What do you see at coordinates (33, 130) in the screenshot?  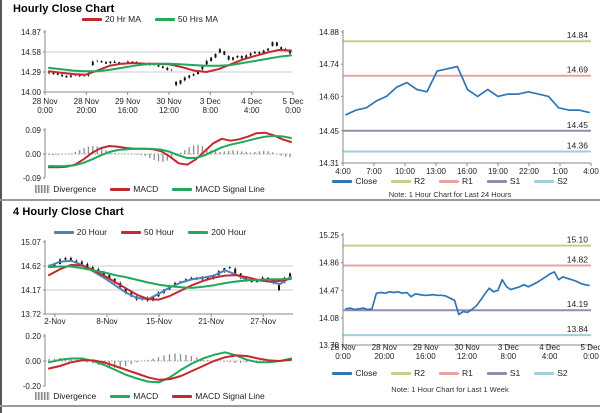 I see `y-tick-label: 0.09` at bounding box center [33, 130].